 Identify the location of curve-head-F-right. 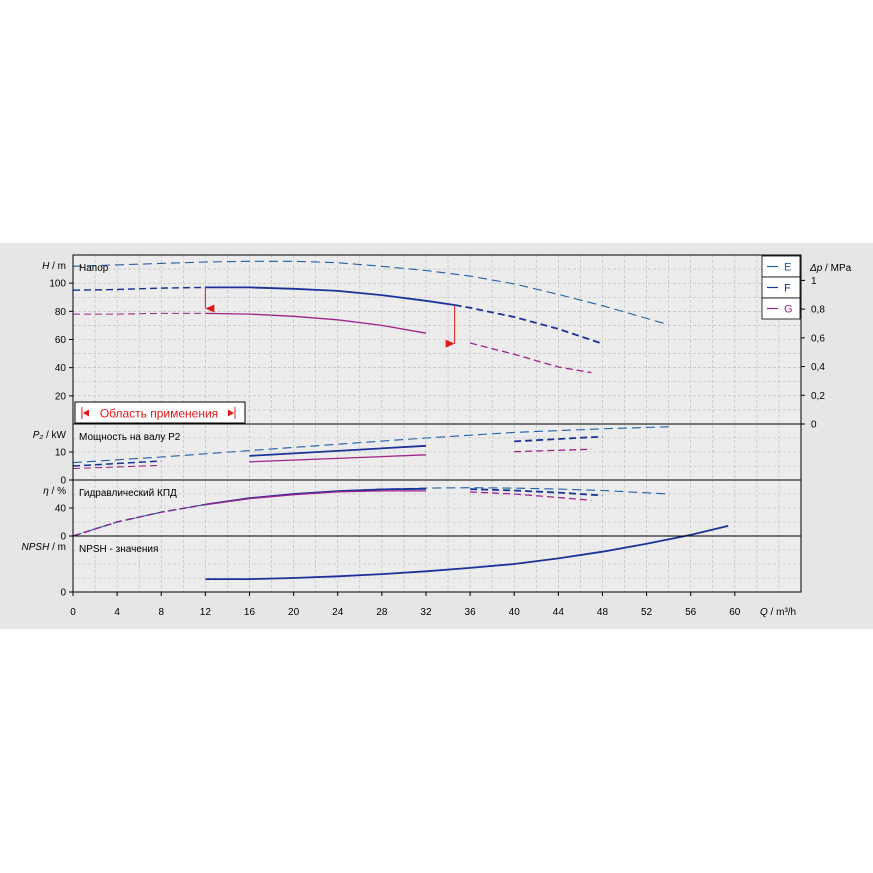
(528, 324).